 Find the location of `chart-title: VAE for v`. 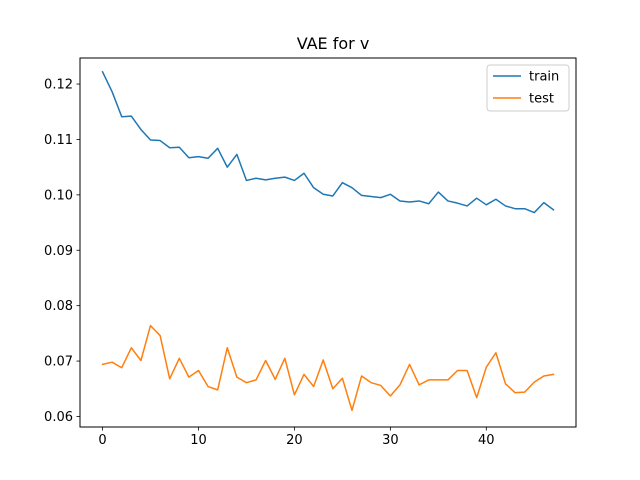

chart-title: VAE for v is located at coordinates (333, 43).